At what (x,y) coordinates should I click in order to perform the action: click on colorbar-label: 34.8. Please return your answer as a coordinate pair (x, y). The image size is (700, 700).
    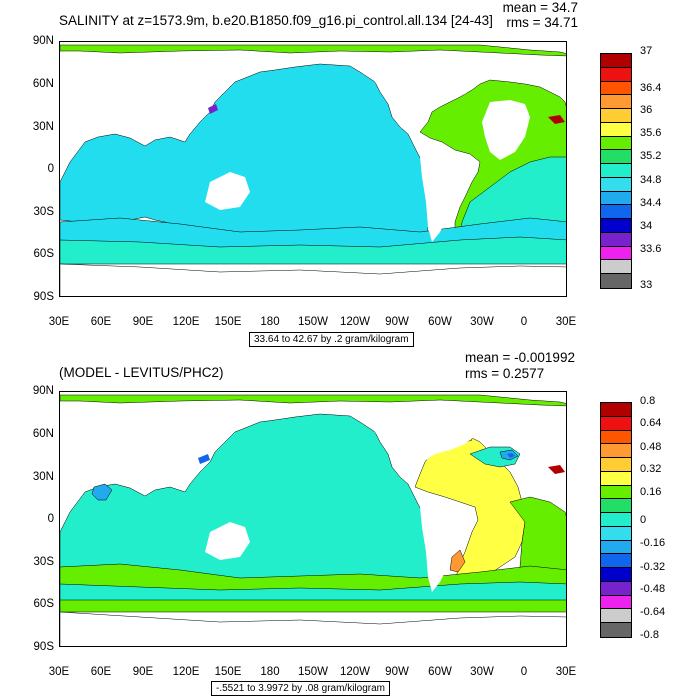
    Looking at the image, I should click on (651, 180).